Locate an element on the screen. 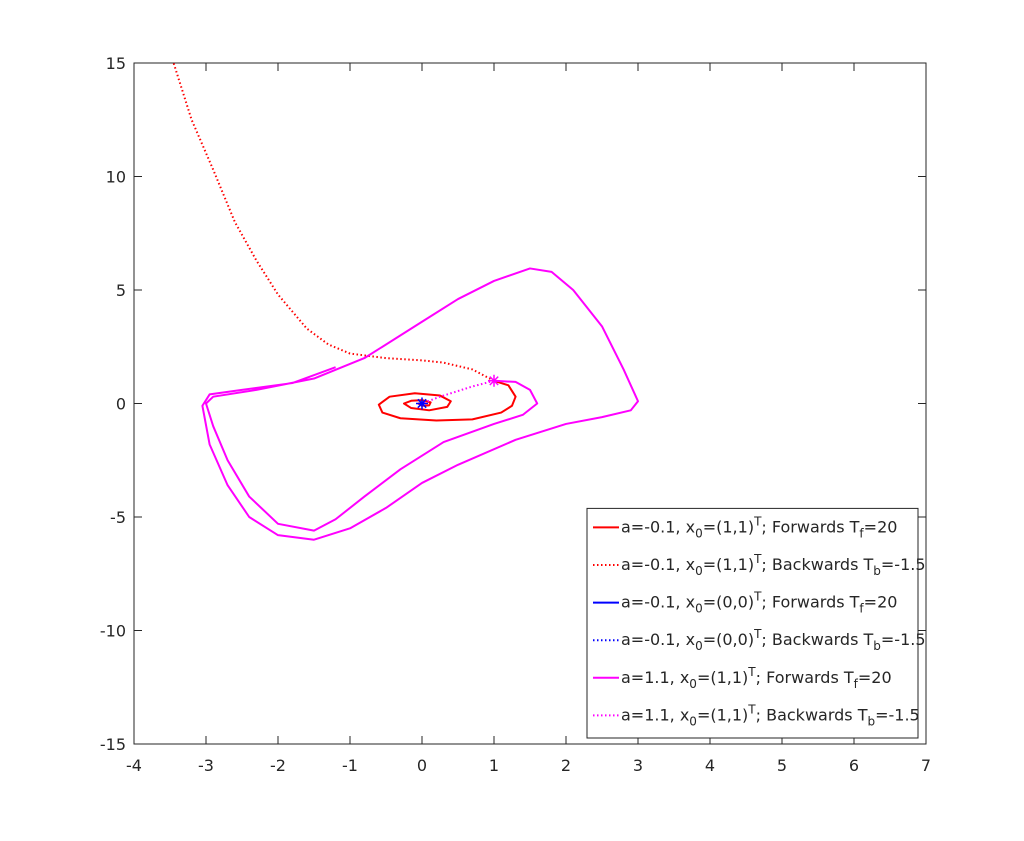 The image size is (1024, 841). legend-box is located at coordinates (752, 623).